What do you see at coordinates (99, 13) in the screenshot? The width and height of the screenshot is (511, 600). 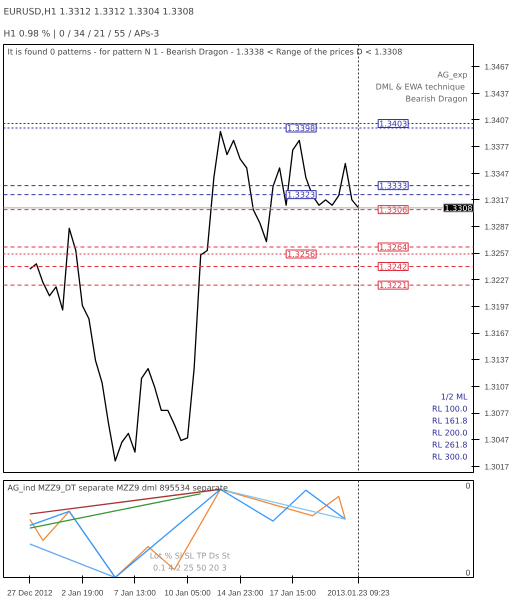 I see `chart-title: EURUSD,H1 1.3312 1.3312 1.3304 1.3308` at bounding box center [99, 13].